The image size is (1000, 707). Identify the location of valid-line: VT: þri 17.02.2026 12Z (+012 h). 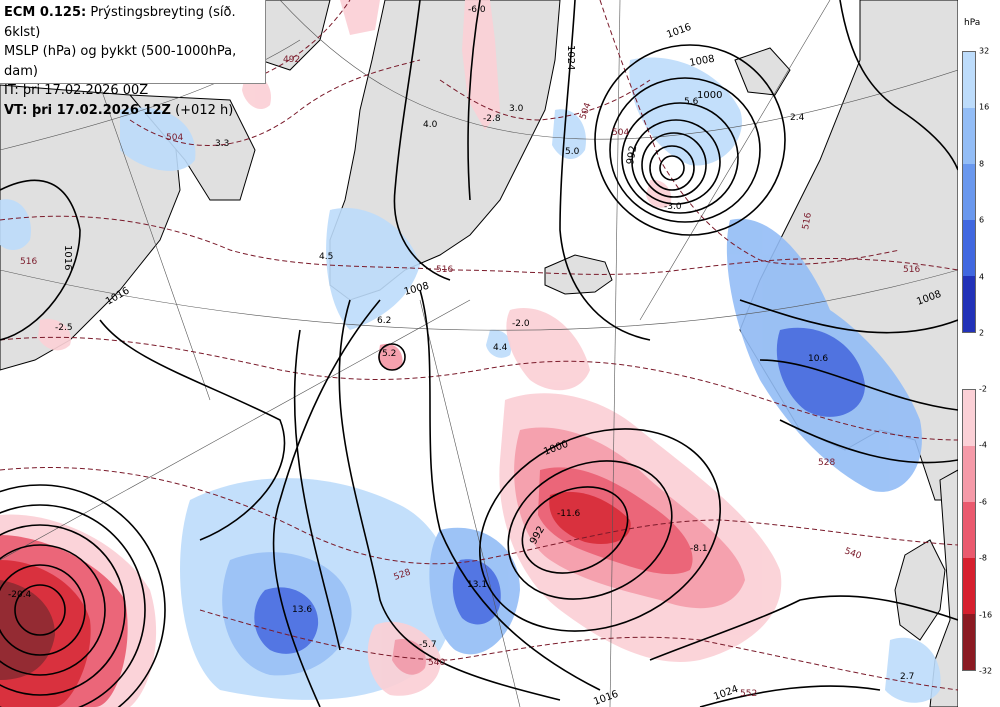
(132, 111).